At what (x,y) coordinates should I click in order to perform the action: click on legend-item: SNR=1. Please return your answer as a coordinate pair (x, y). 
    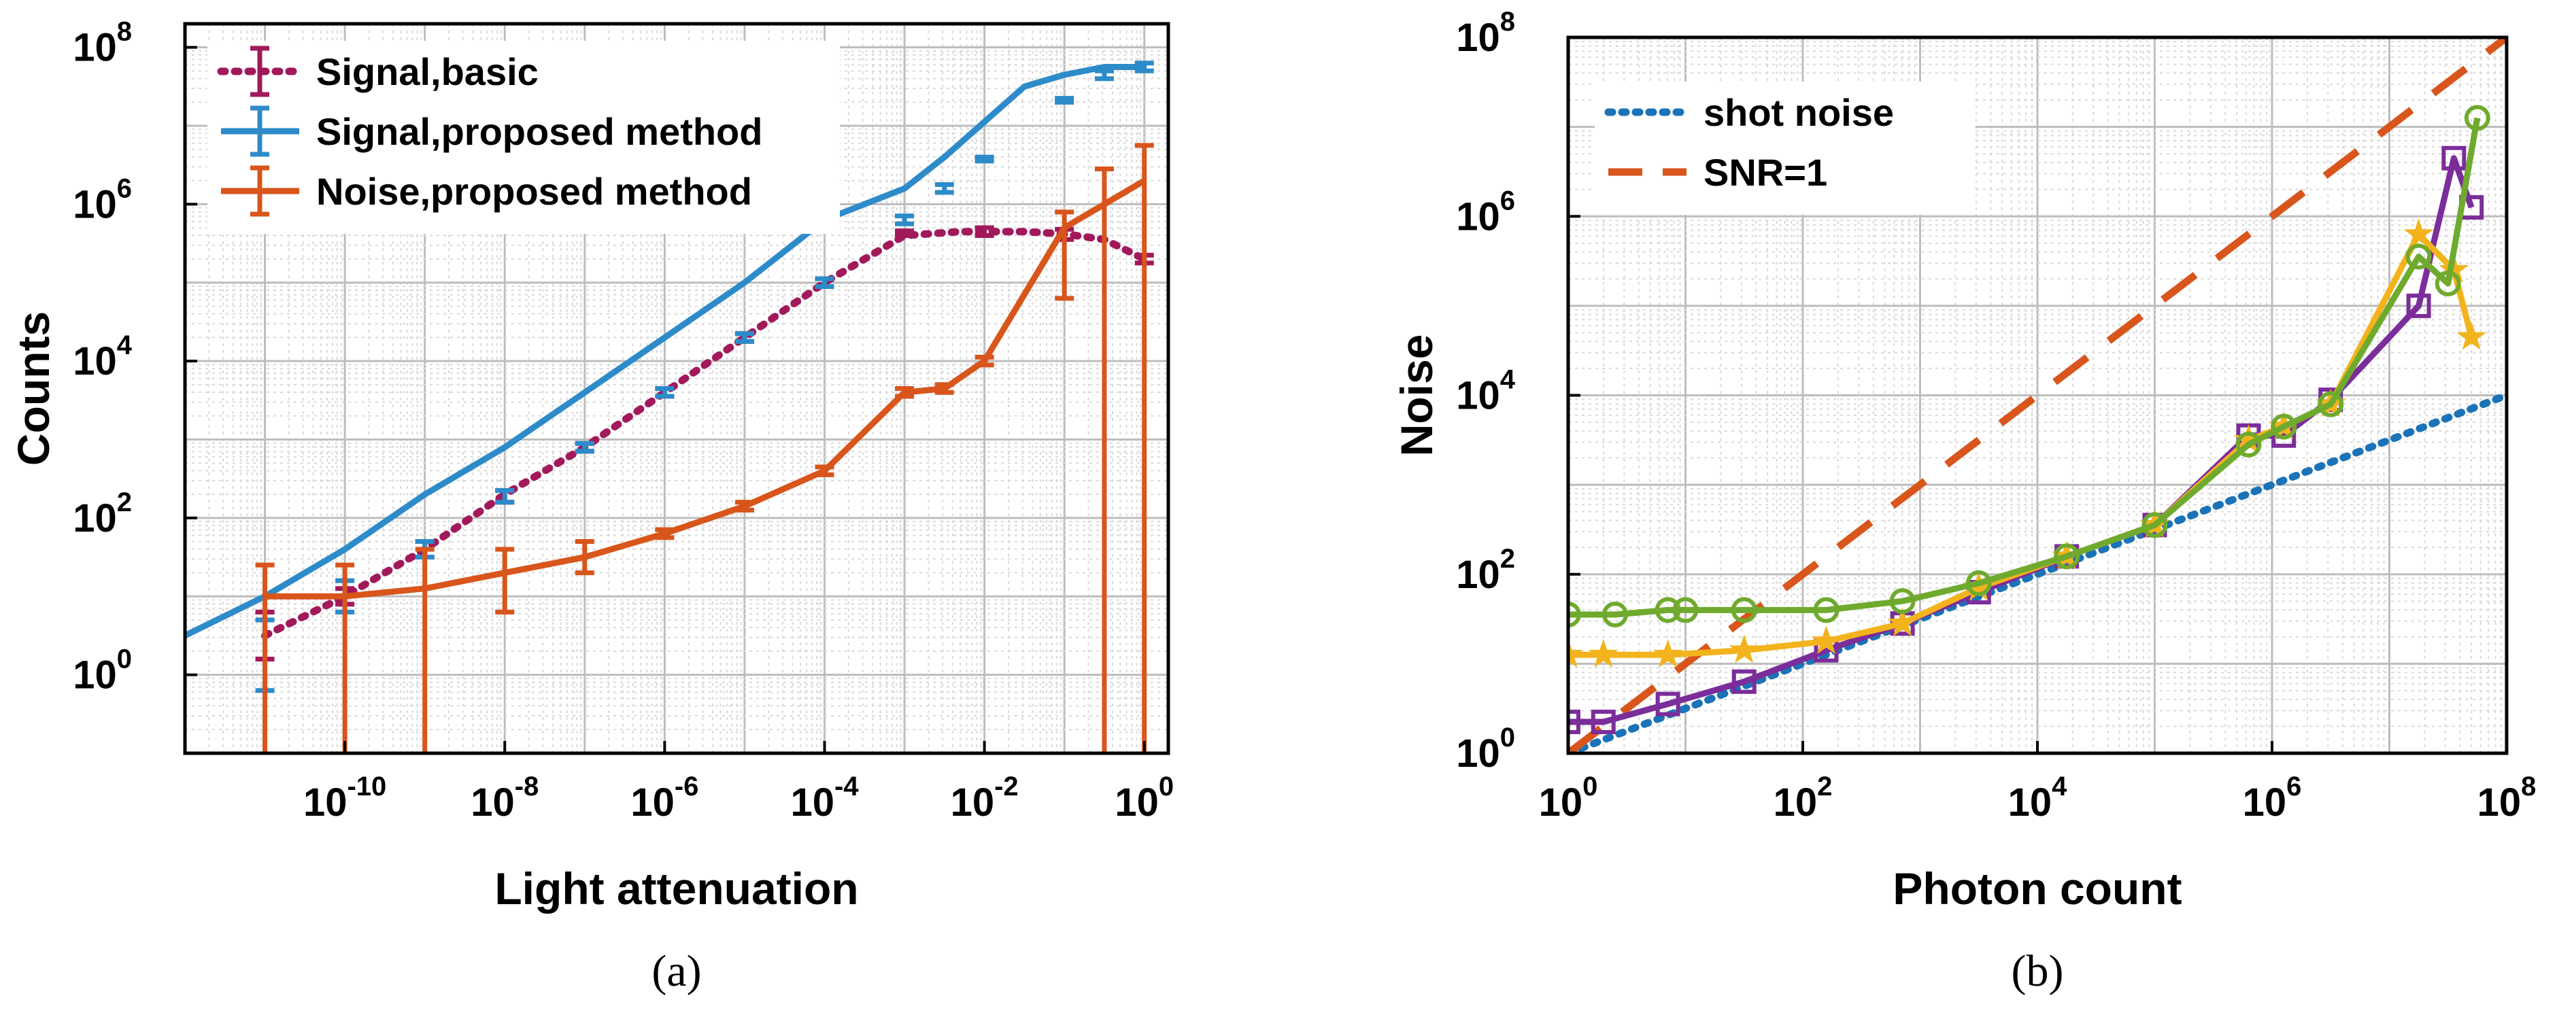
    Looking at the image, I should click on (1717, 172).